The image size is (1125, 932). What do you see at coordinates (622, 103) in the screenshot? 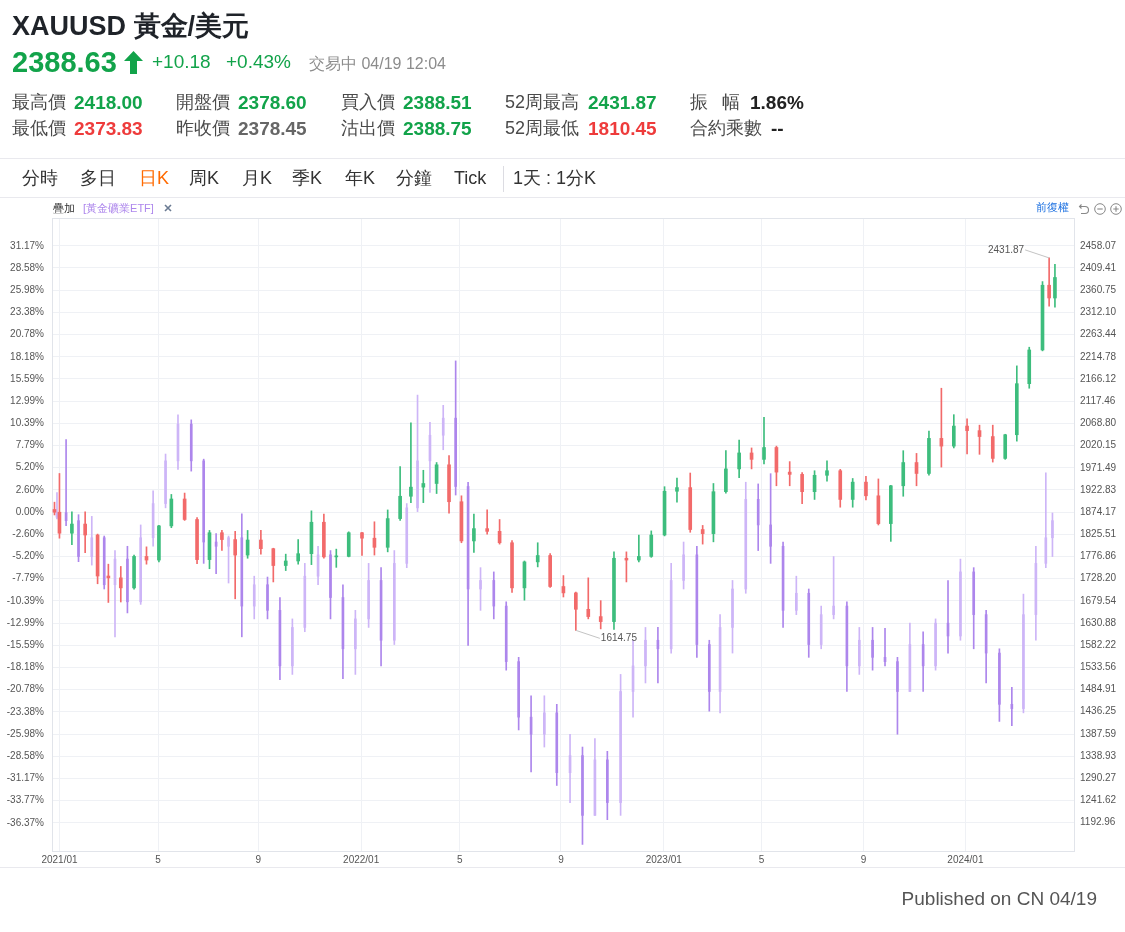
I see `text: 2431.87` at bounding box center [622, 103].